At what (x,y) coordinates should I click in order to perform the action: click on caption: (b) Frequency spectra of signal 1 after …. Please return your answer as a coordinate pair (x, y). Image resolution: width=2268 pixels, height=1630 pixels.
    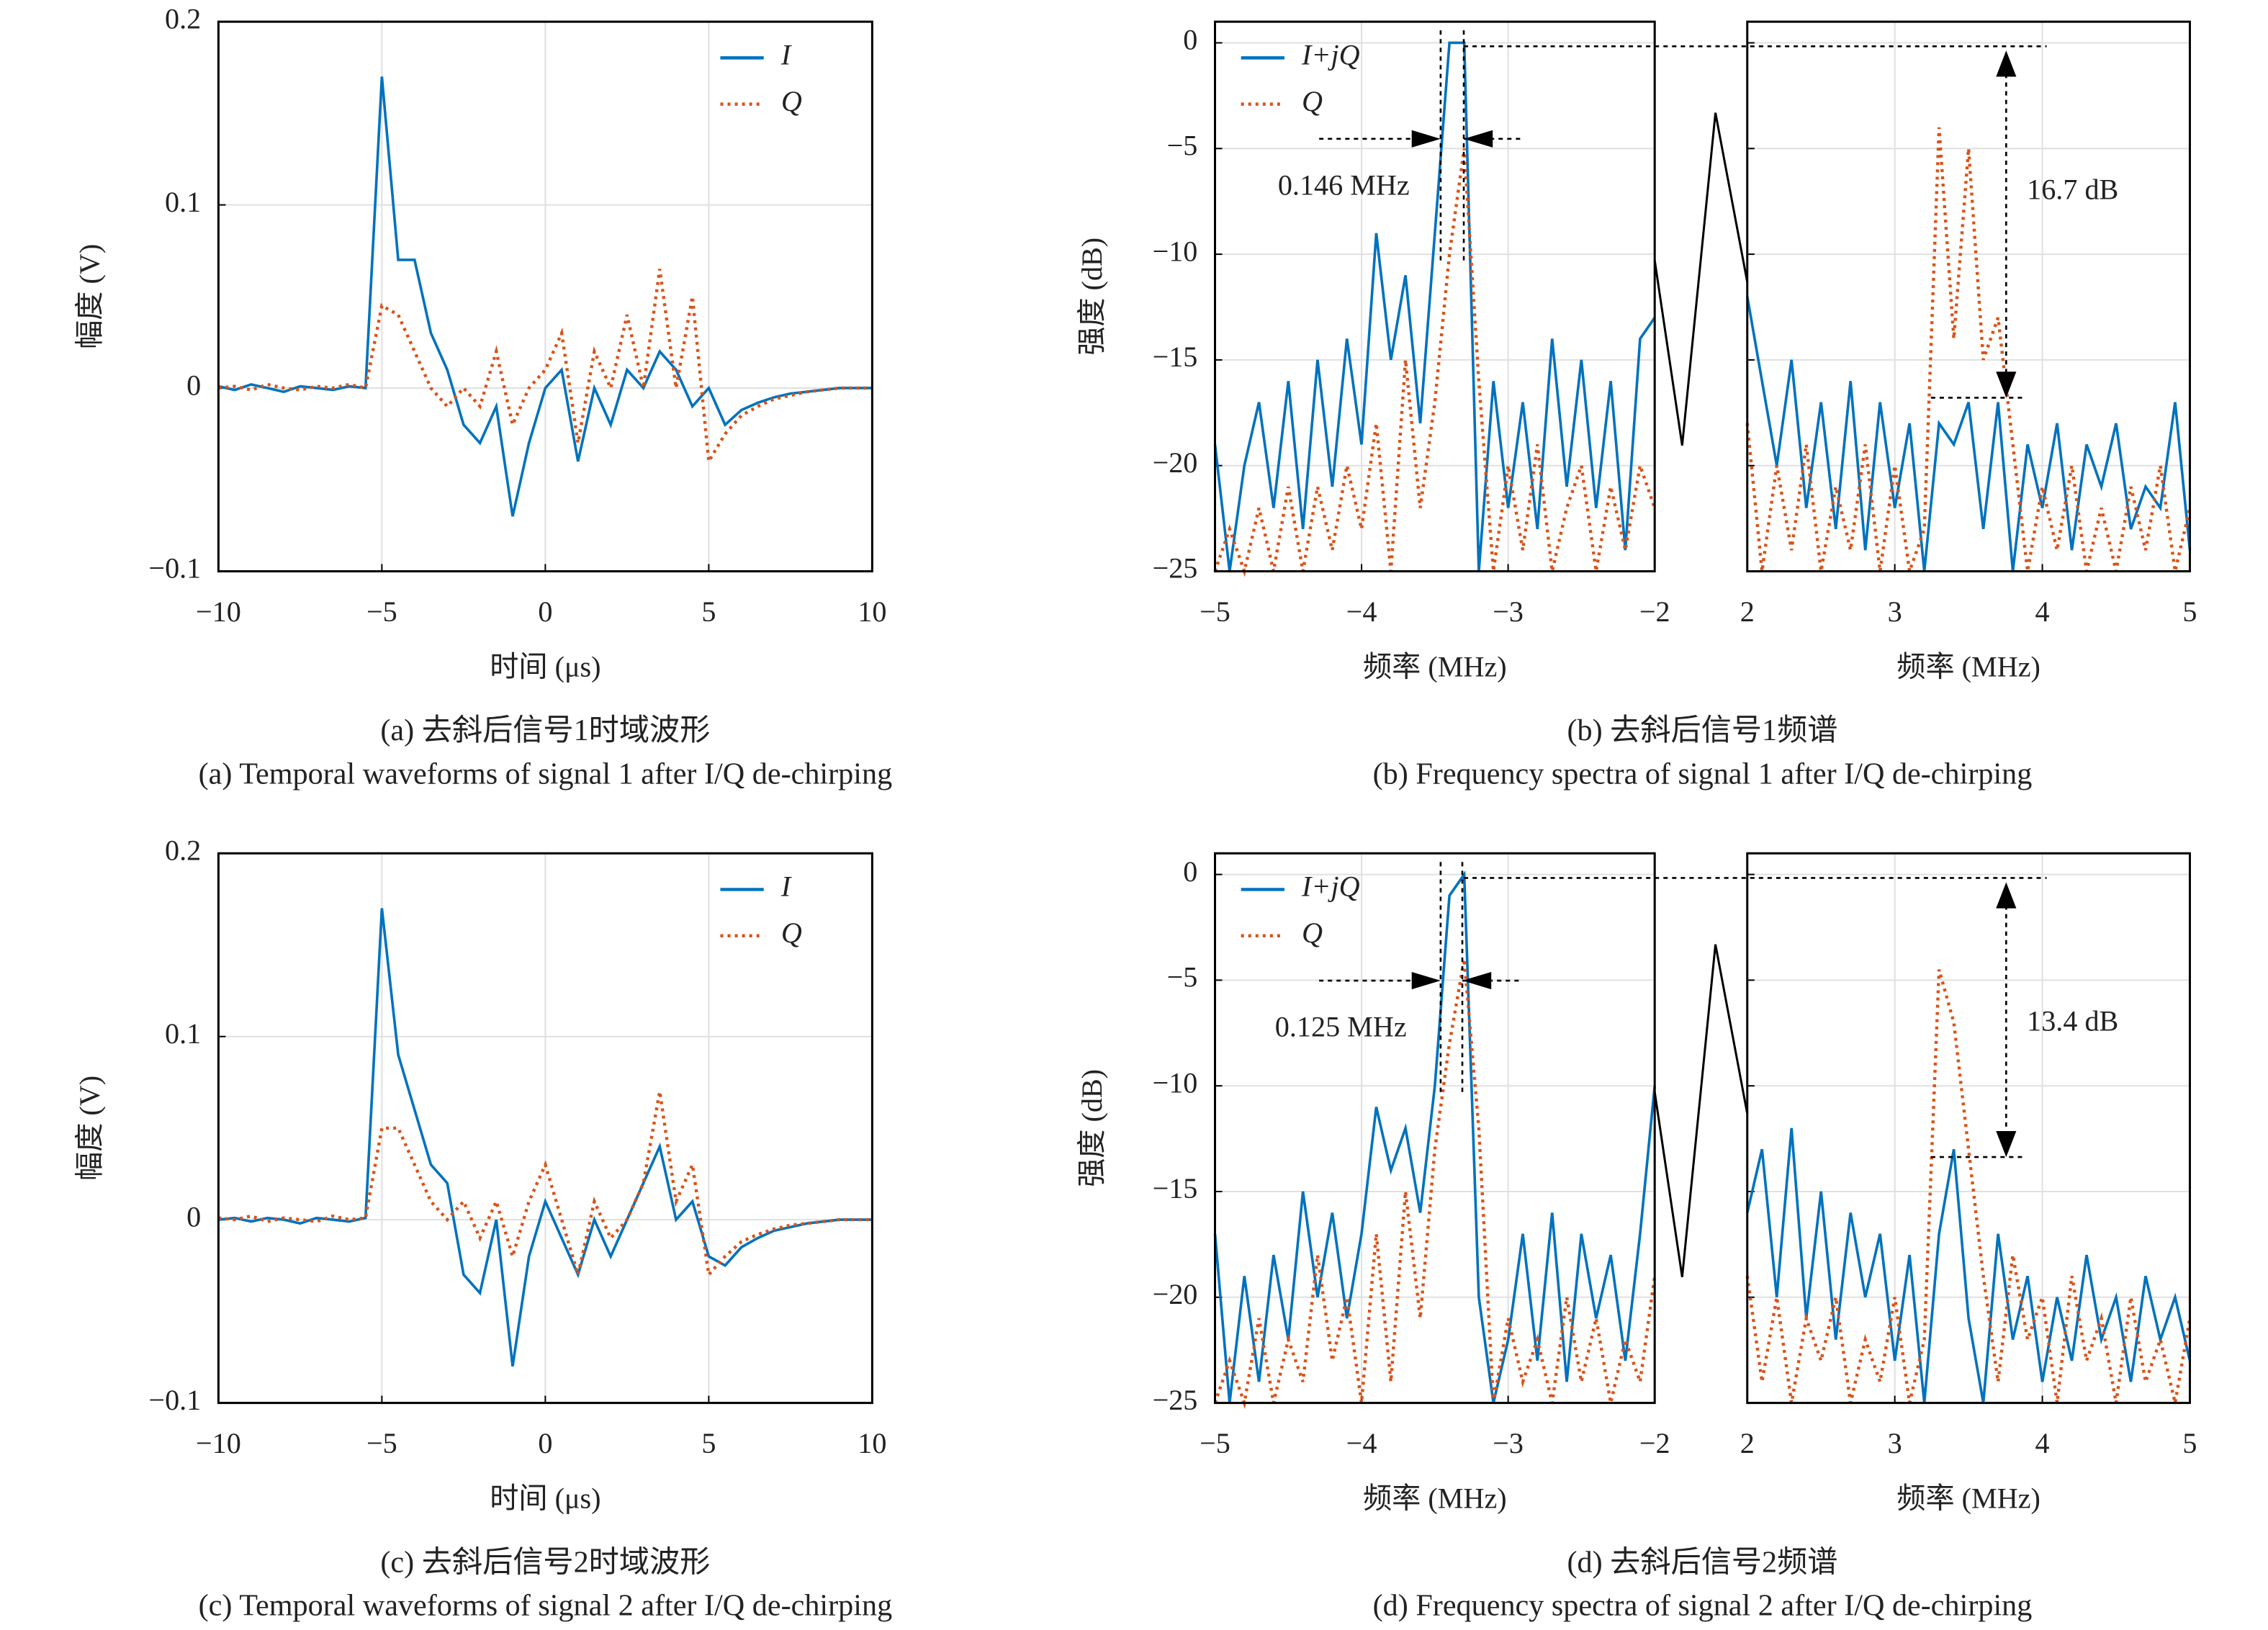
    Looking at the image, I should click on (1703, 774).